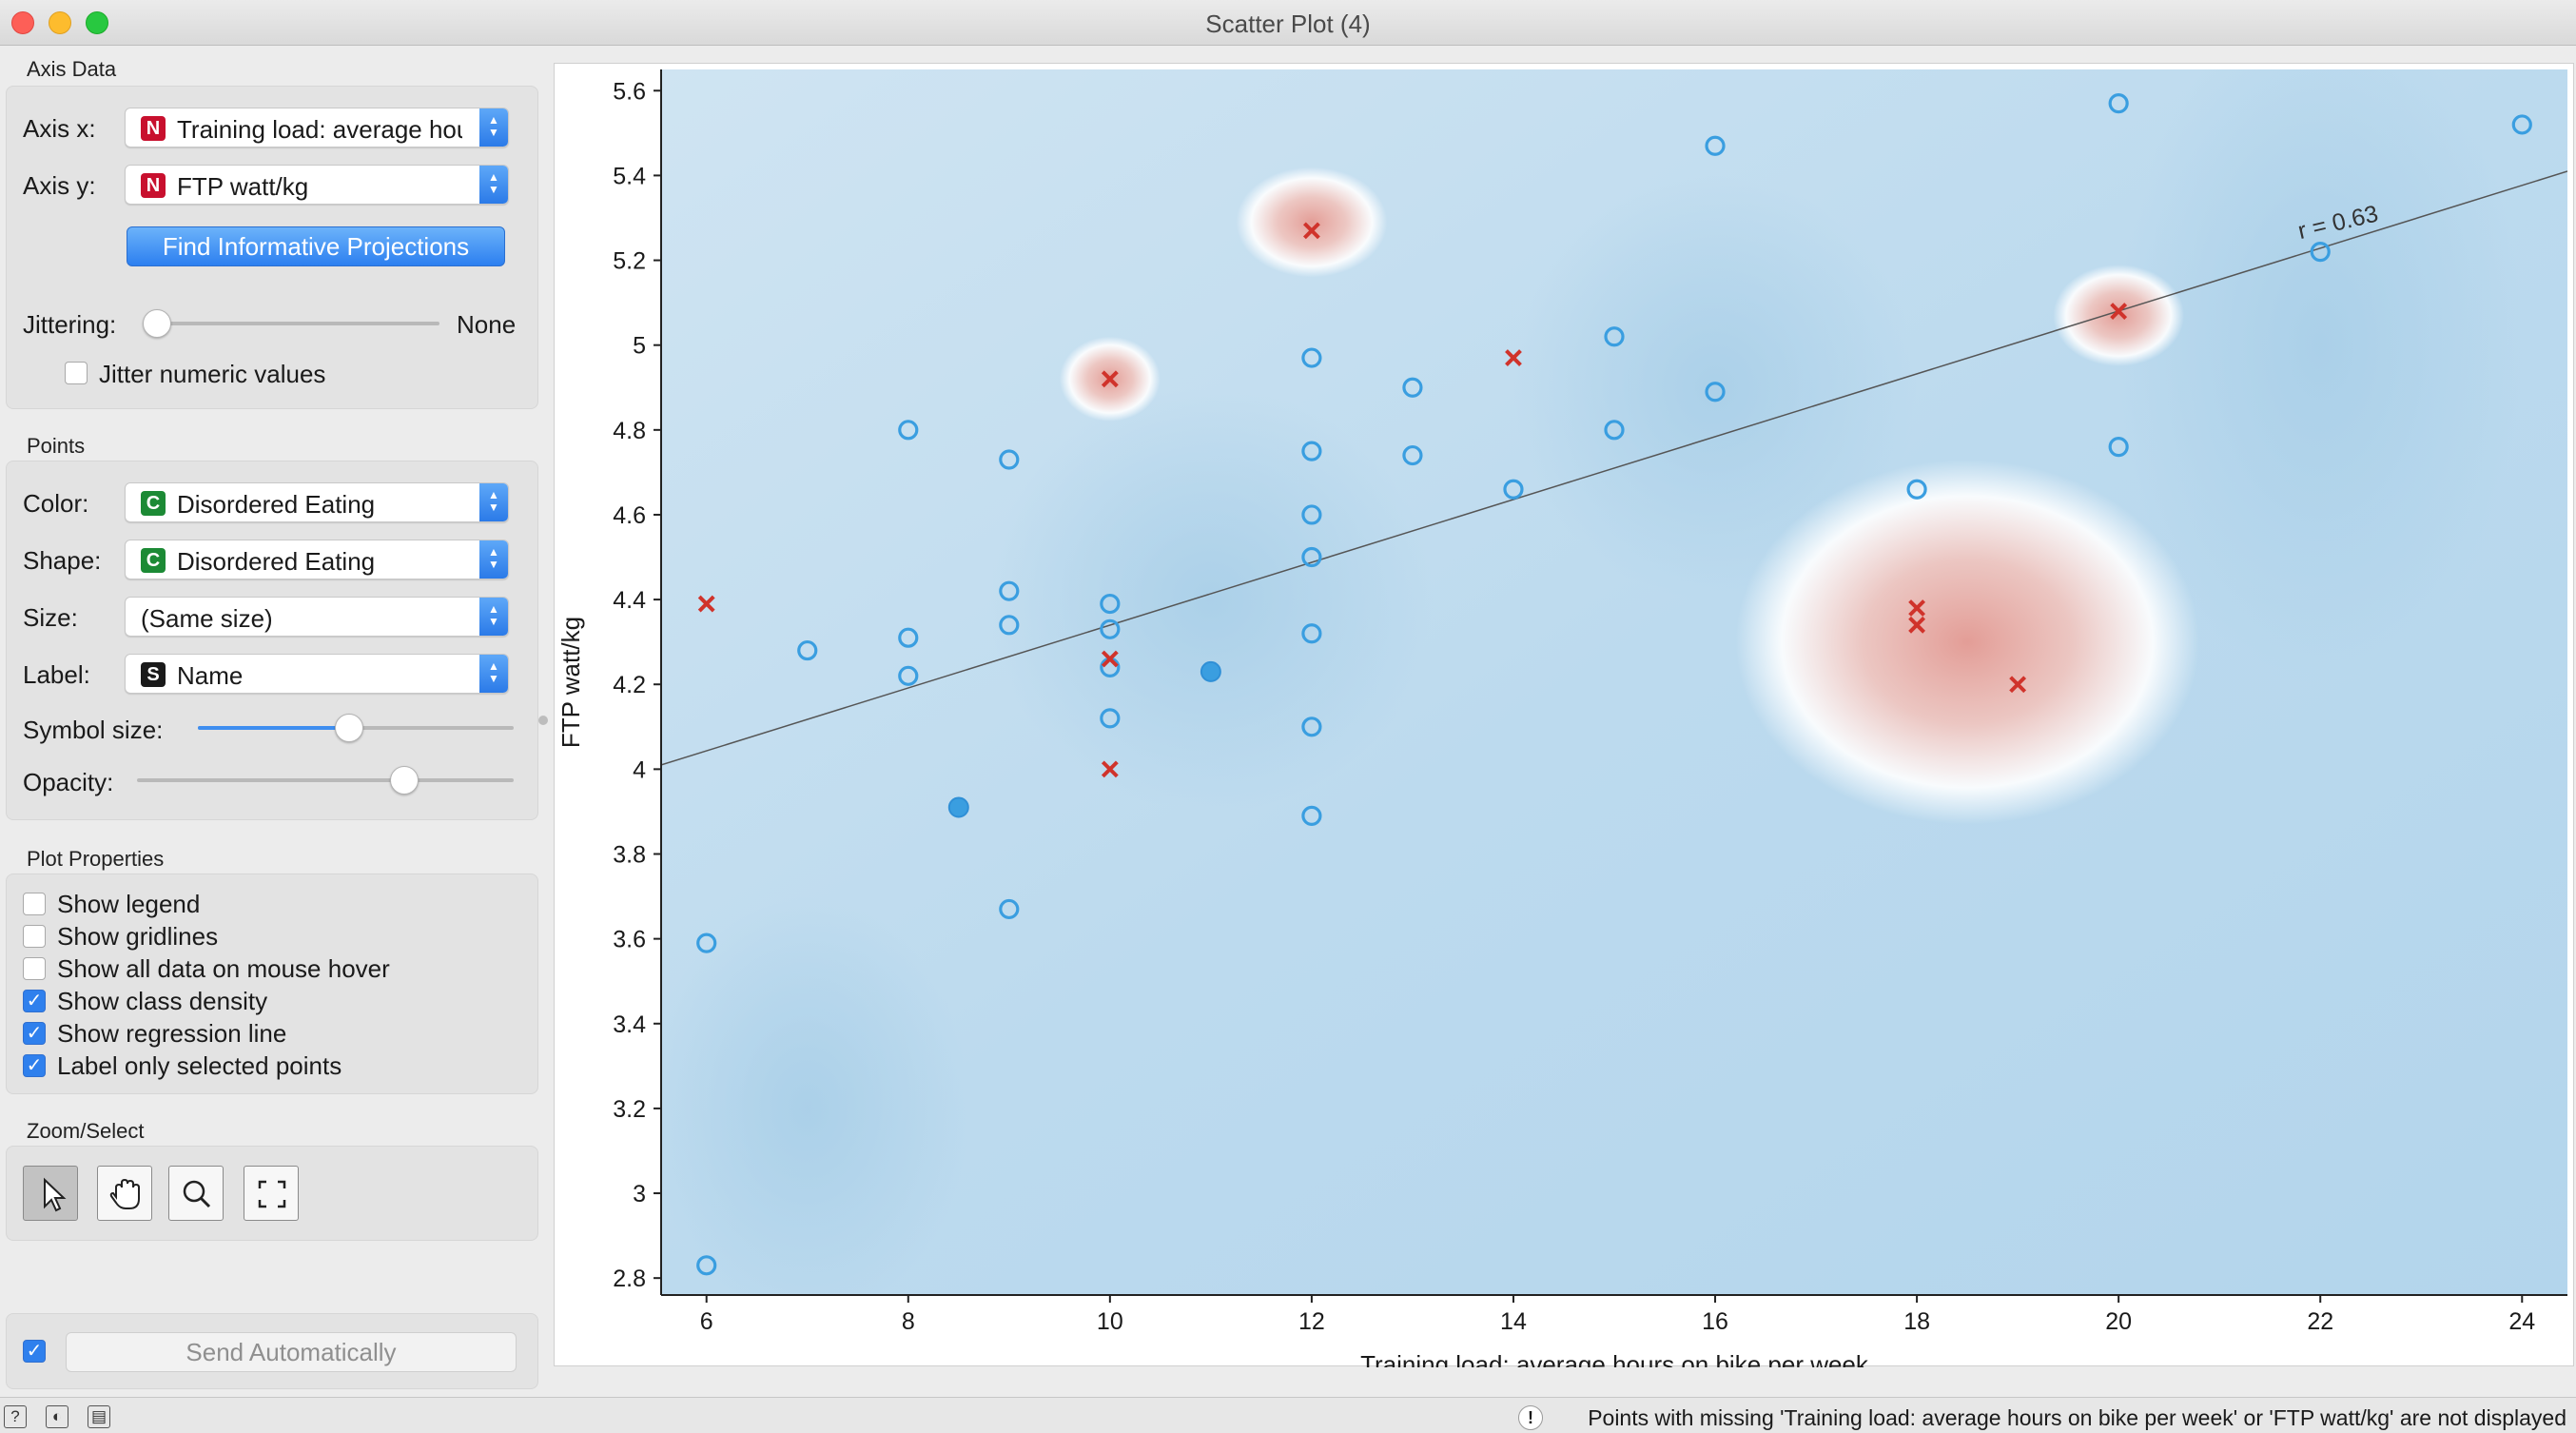 The image size is (2576, 1433). I want to click on report-icon: ◐, so click(57, 1417).